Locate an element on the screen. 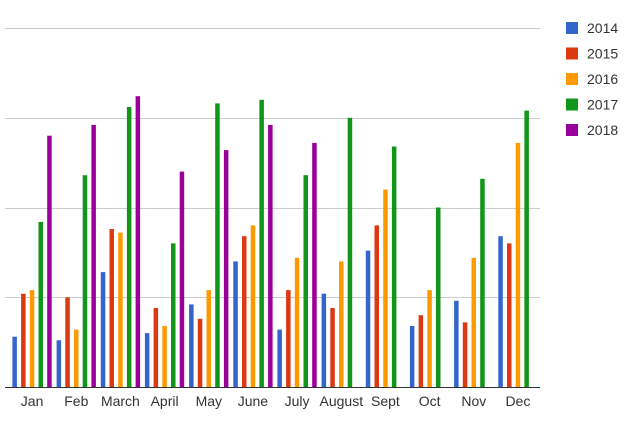 The image size is (640, 432). bar-2017-feb is located at coordinates (85, 281).